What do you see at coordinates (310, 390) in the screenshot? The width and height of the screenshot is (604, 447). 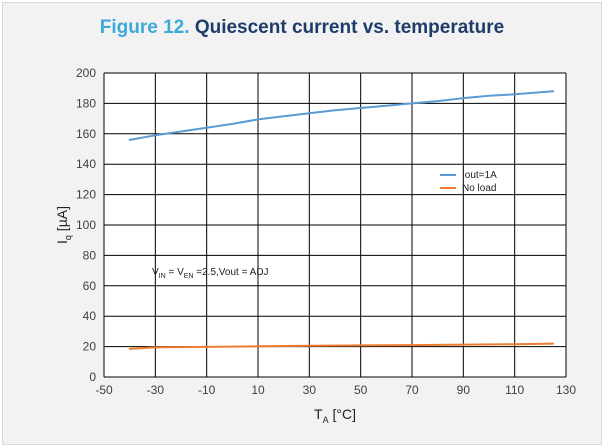 I see `x-tick-label: 30` at bounding box center [310, 390].